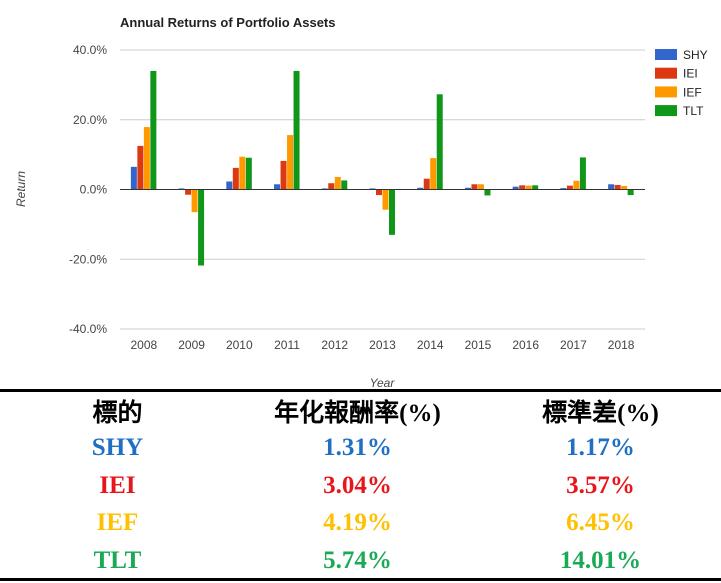 Image resolution: width=721 pixels, height=583 pixels. Describe the element at coordinates (535, 187) in the screenshot. I see `bar-tlt-2016` at that location.